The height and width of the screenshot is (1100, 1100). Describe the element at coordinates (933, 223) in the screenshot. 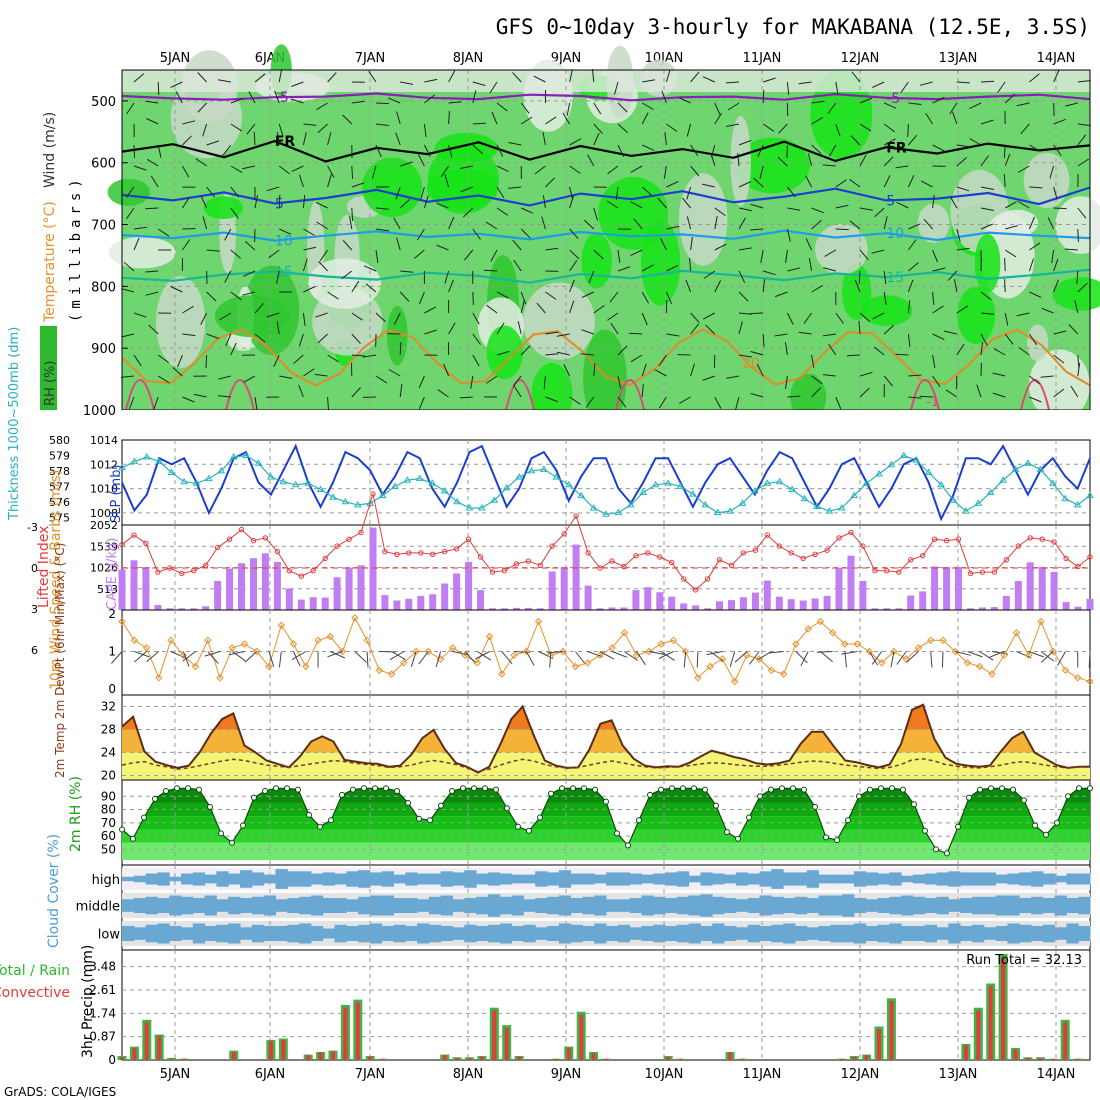

I see `humidity-patch` at that location.